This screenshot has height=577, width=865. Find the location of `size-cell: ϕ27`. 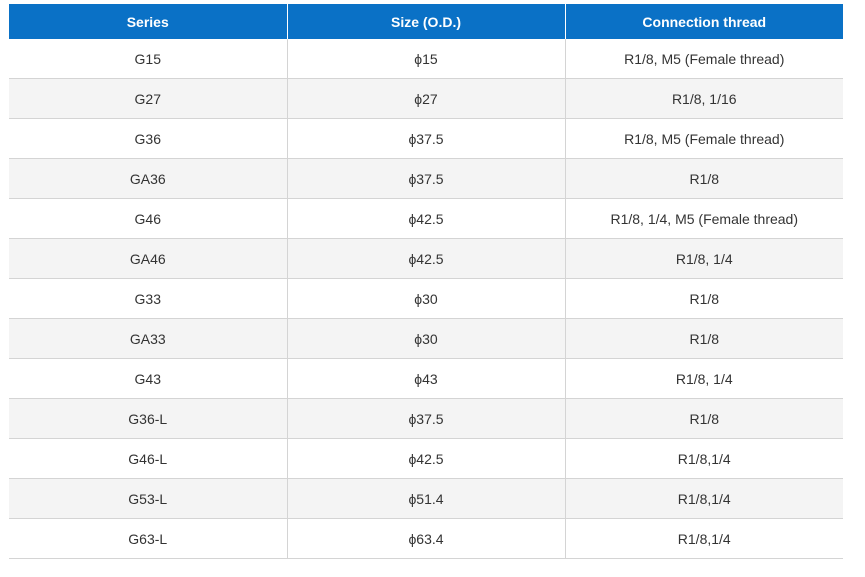

size-cell: ϕ27 is located at coordinates (426, 98).